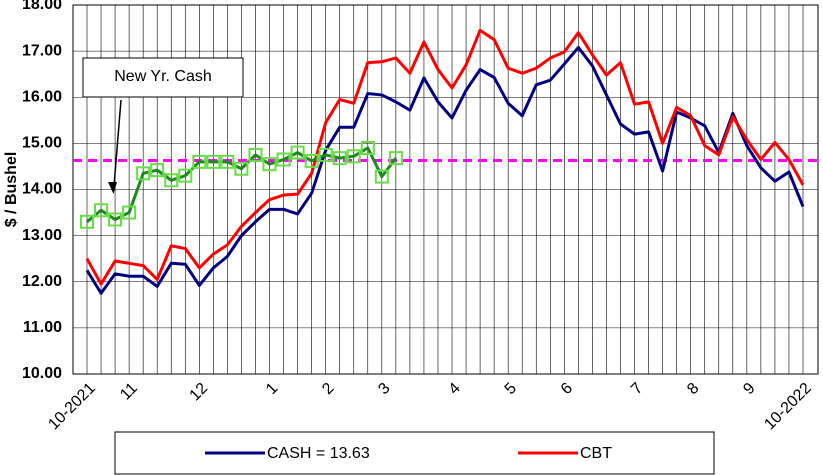 The width and height of the screenshot is (823, 475). Describe the element at coordinates (42, 327) in the screenshot. I see `y-tick-label: 11.00` at that location.